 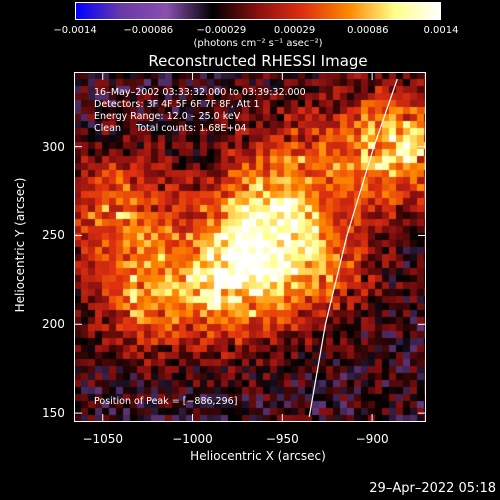 I want to click on solar-limb-overlay, so click(x=353, y=247).